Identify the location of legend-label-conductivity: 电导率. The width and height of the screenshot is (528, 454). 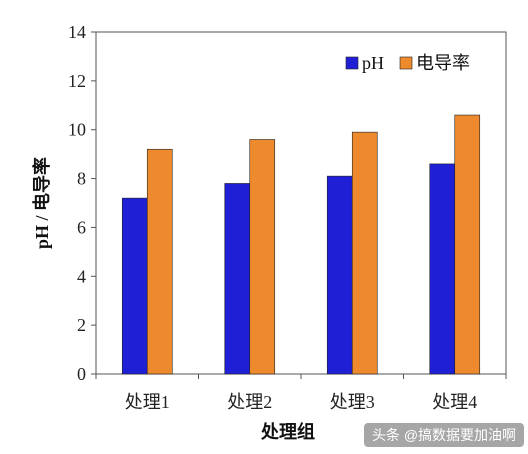
(443, 63).